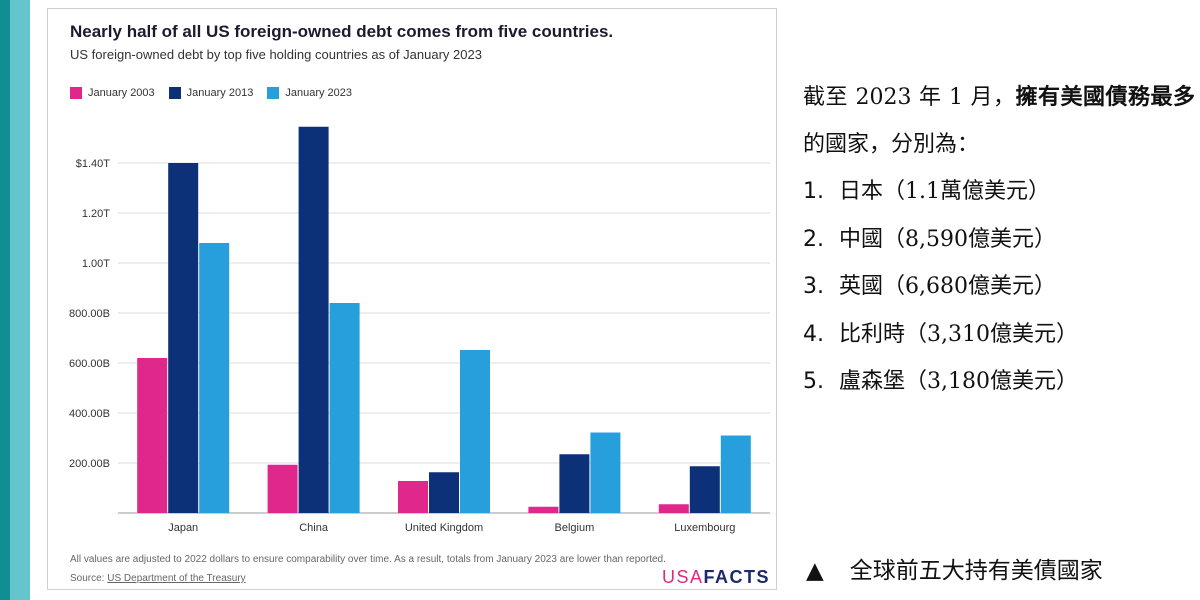 Image resolution: width=1200 pixels, height=600 pixels. What do you see at coordinates (89, 314) in the screenshot?
I see `y-tick-label: 800.00B` at bounding box center [89, 314].